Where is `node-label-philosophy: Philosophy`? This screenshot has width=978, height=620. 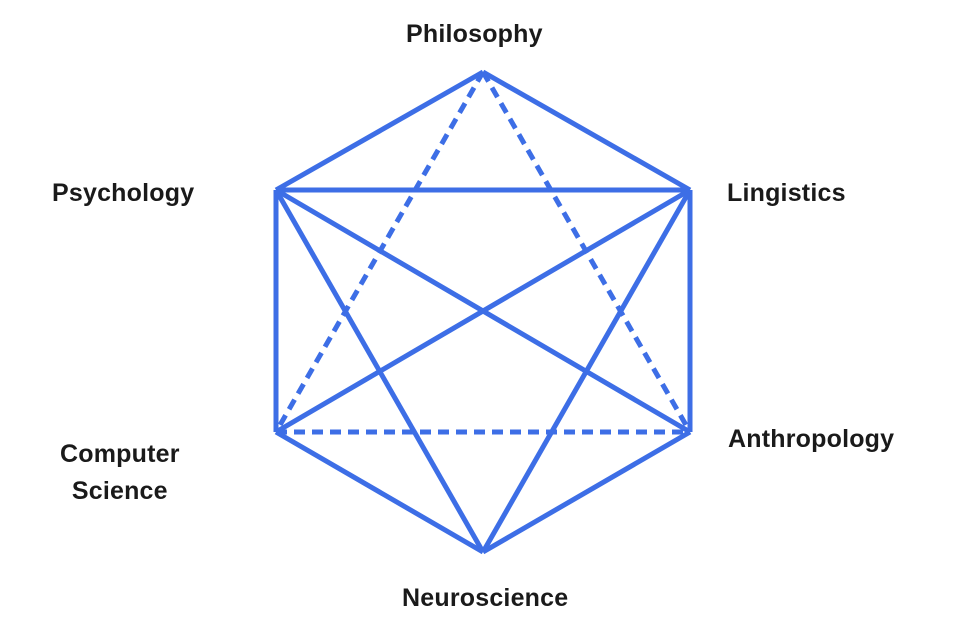 node-label-philosophy: Philosophy is located at coordinates (474, 34).